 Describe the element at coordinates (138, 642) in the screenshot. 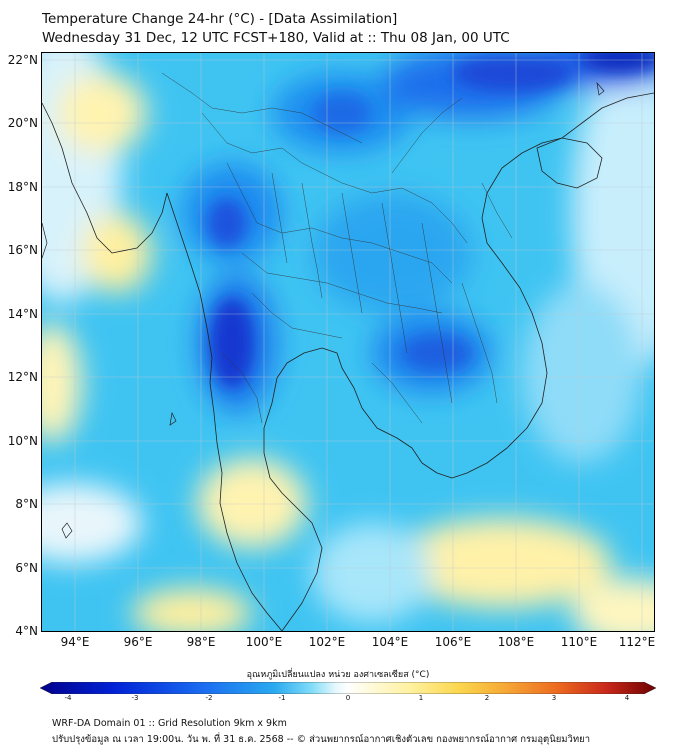

I see `lon-label-96e: 96°E` at that location.